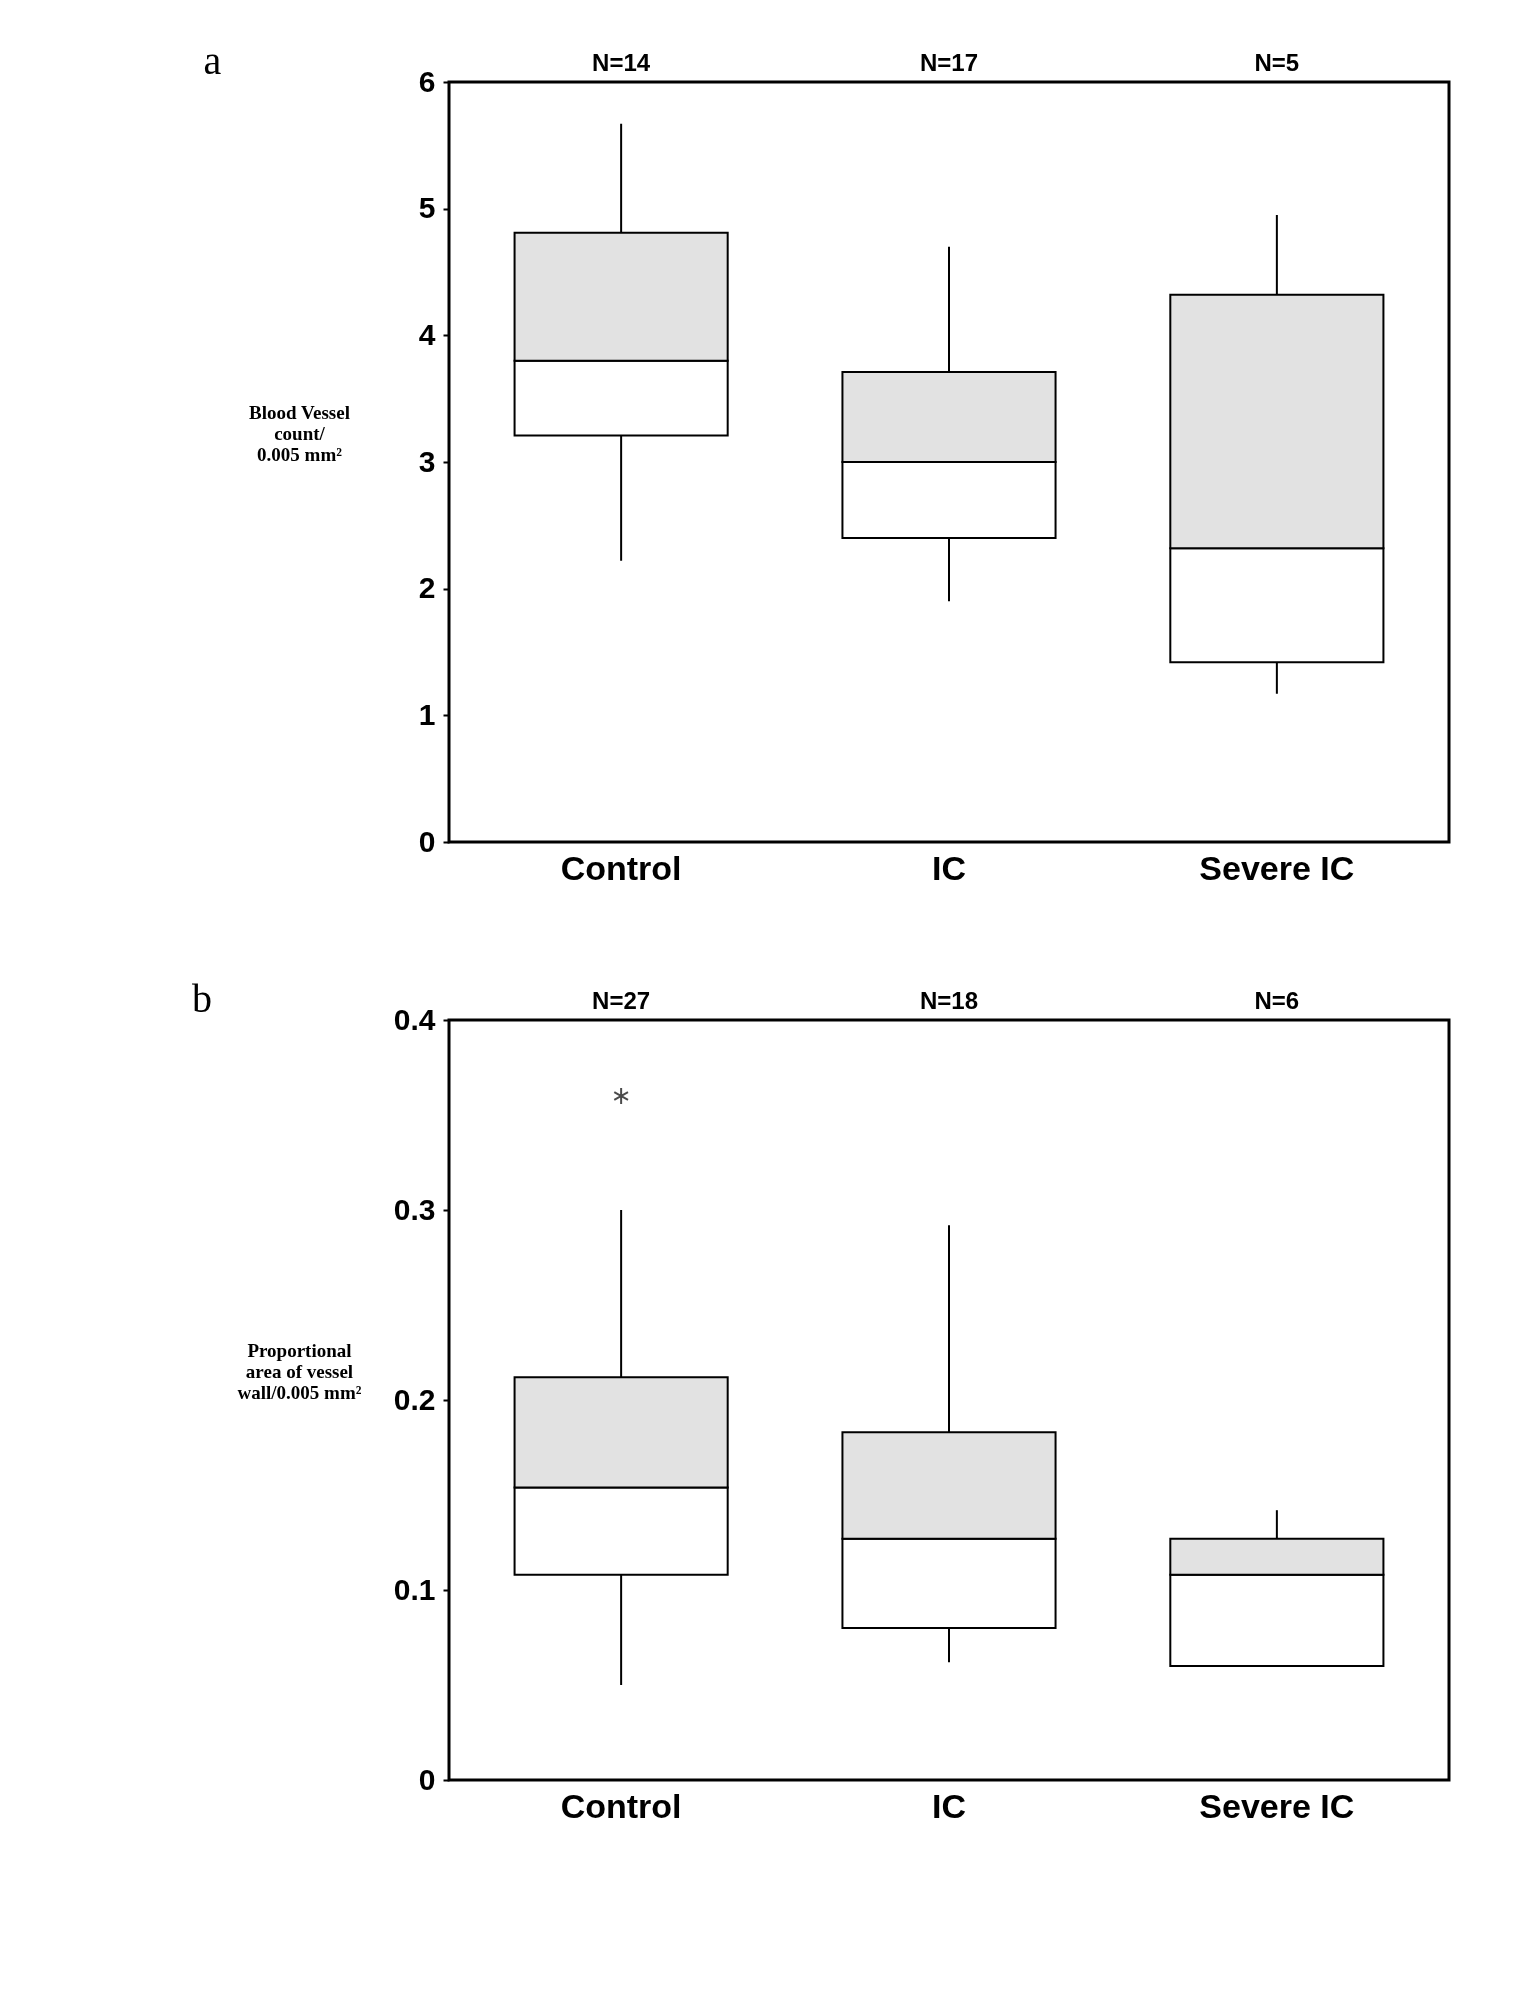 Image resolution: width=1522 pixels, height=2007 pixels. What do you see at coordinates (414, 1019) in the screenshot?
I see `y-tick-label: 0.4` at bounding box center [414, 1019].